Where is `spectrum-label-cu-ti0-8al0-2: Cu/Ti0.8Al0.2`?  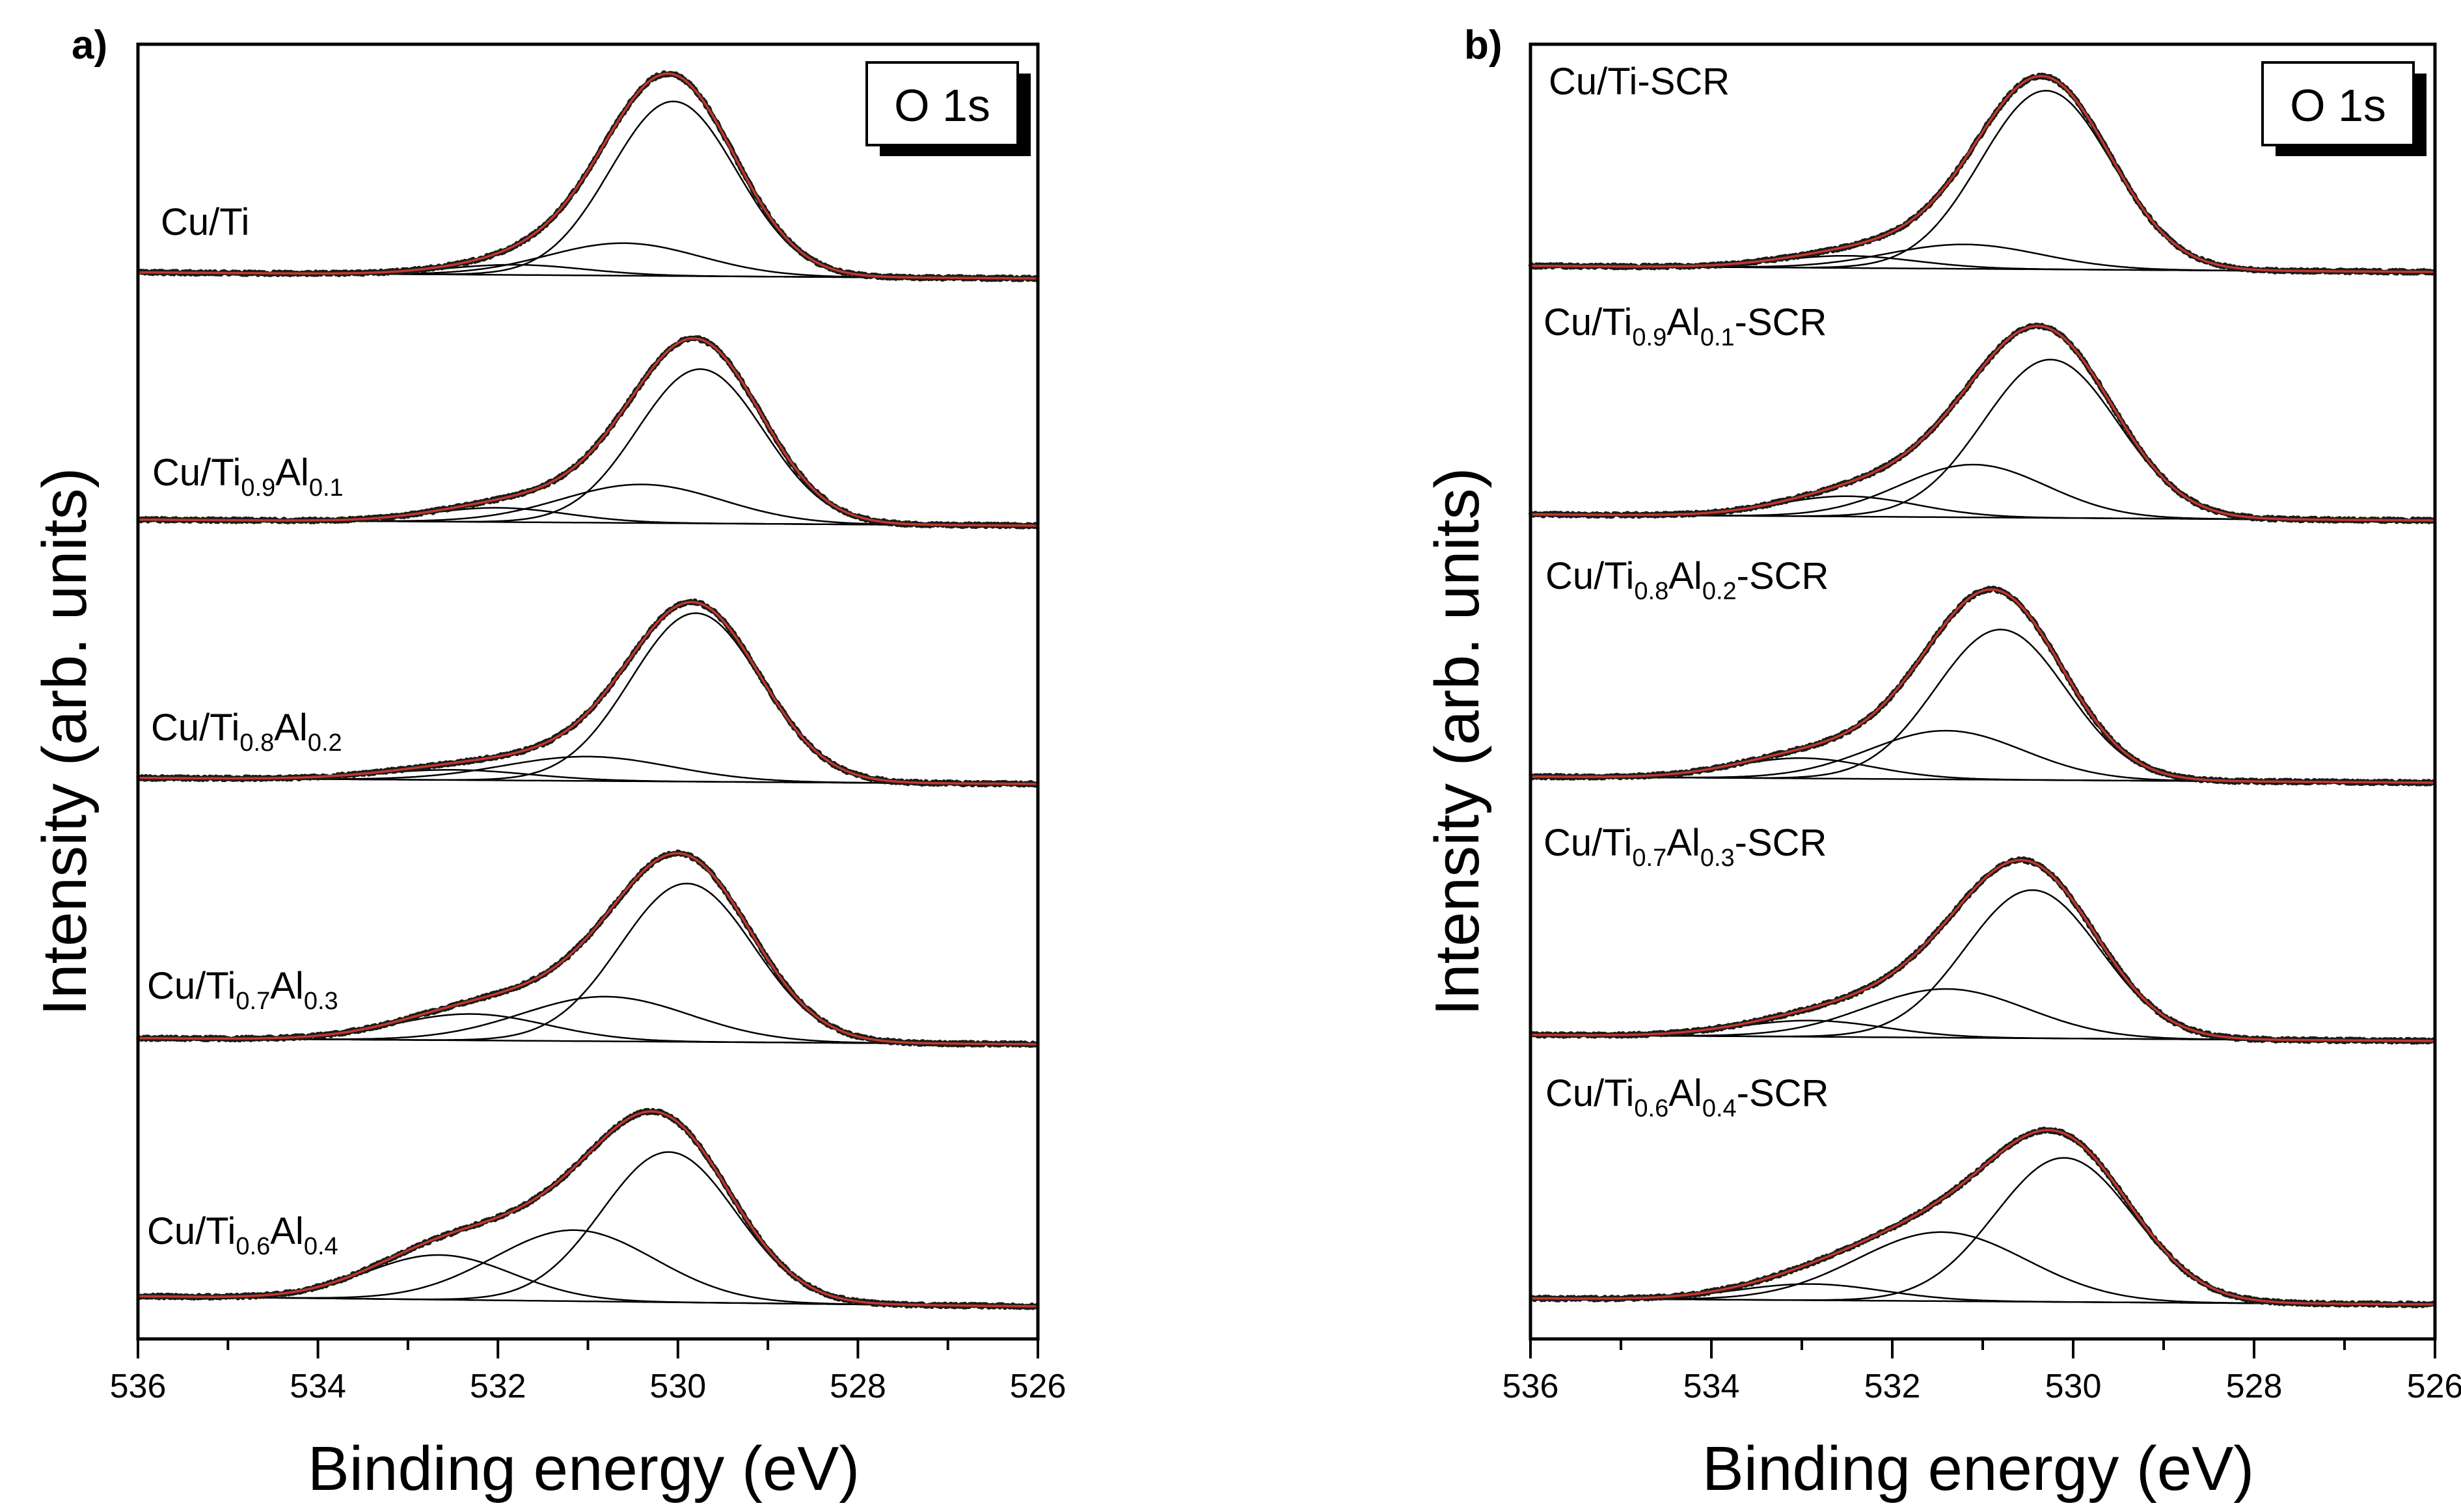 spectrum-label-cu-ti0-8al0-2: Cu/Ti0.8Al0.2 is located at coordinates (247, 732).